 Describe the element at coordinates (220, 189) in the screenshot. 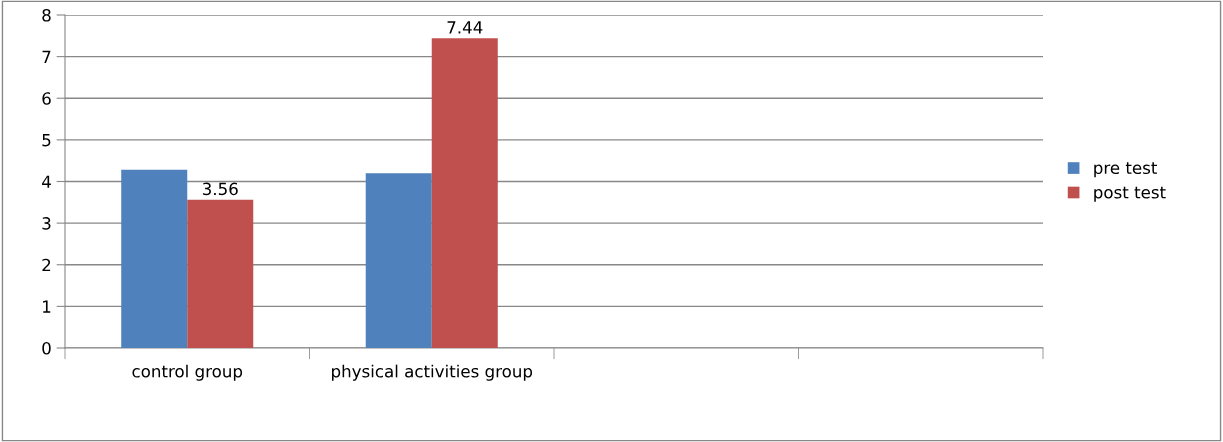

I see `data-label: 3.56` at that location.